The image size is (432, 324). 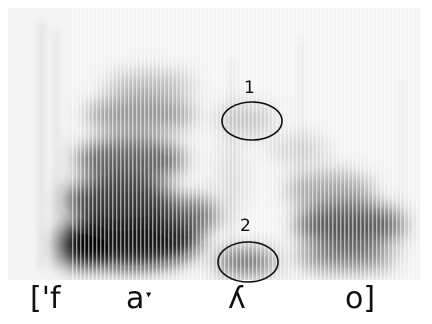 What do you see at coordinates (360, 298) in the screenshot?
I see `phone-o: o]` at bounding box center [360, 298].